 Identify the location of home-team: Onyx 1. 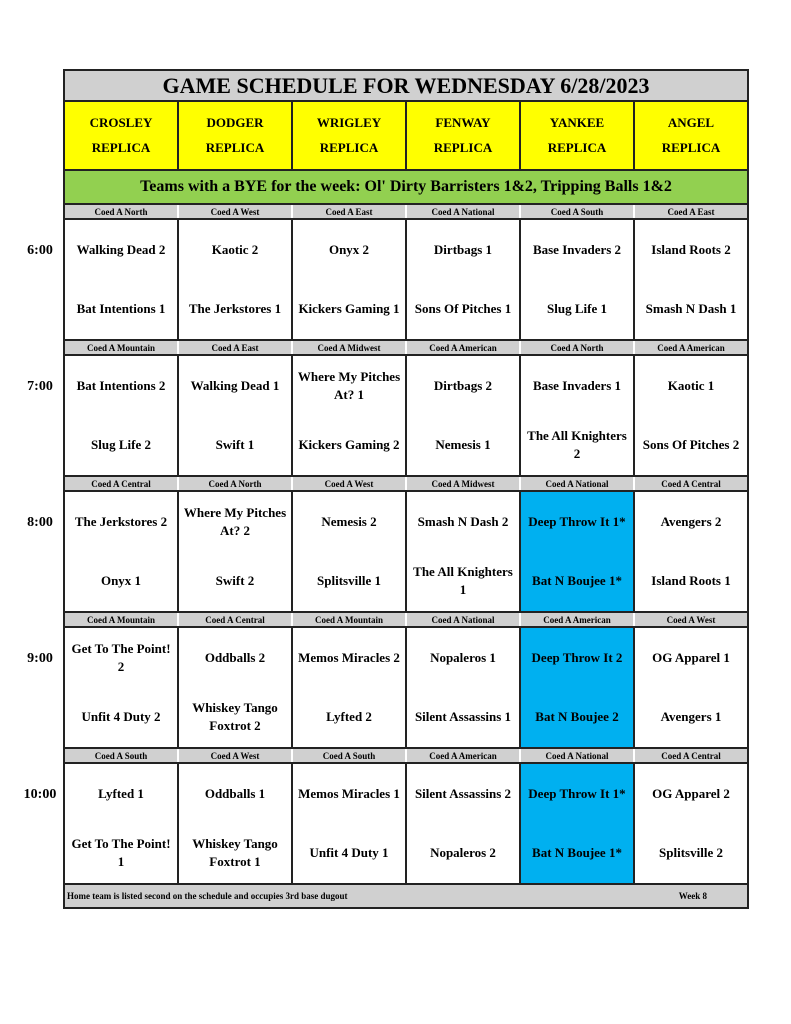
(121, 581).